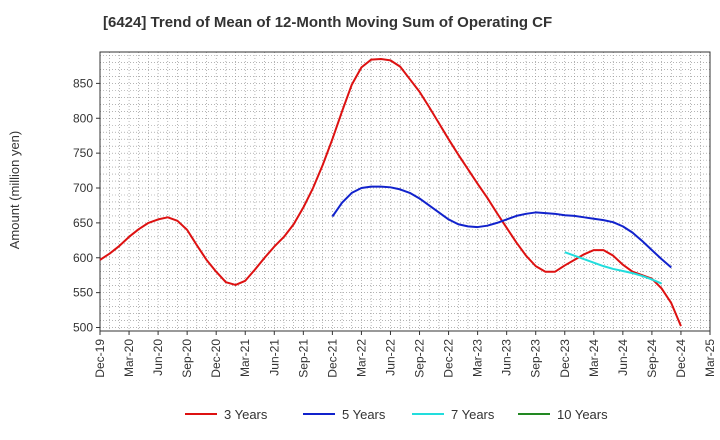  What do you see at coordinates (246, 414) in the screenshot?
I see `legend-label: 3 Years` at bounding box center [246, 414].